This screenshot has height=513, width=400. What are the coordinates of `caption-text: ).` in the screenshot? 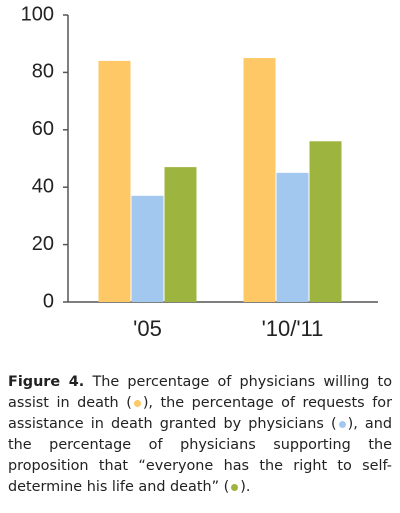 It's located at (245, 487).